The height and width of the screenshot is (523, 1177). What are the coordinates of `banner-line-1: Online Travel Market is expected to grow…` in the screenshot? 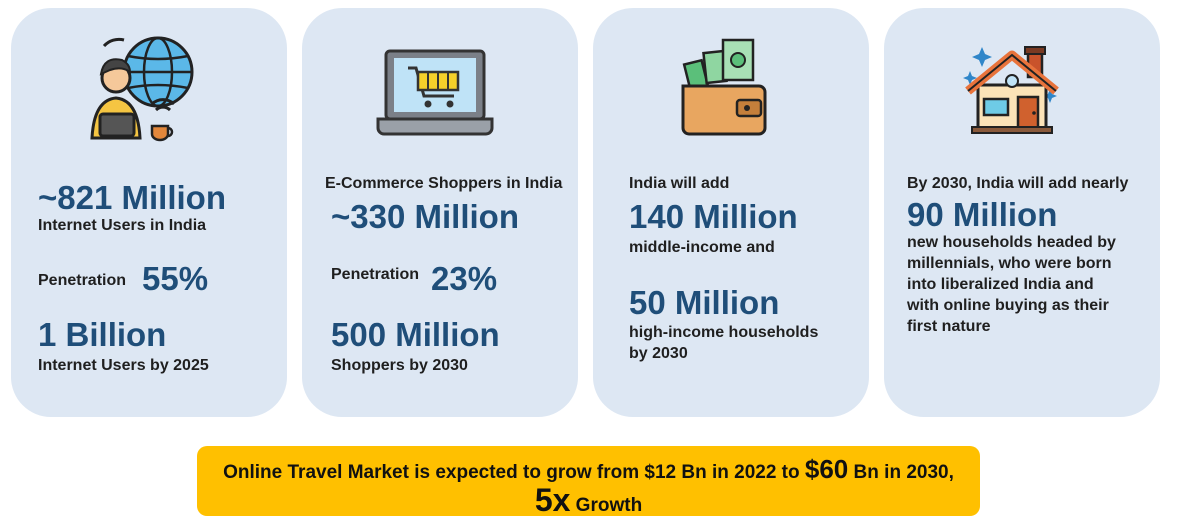 It's located at (588, 469).